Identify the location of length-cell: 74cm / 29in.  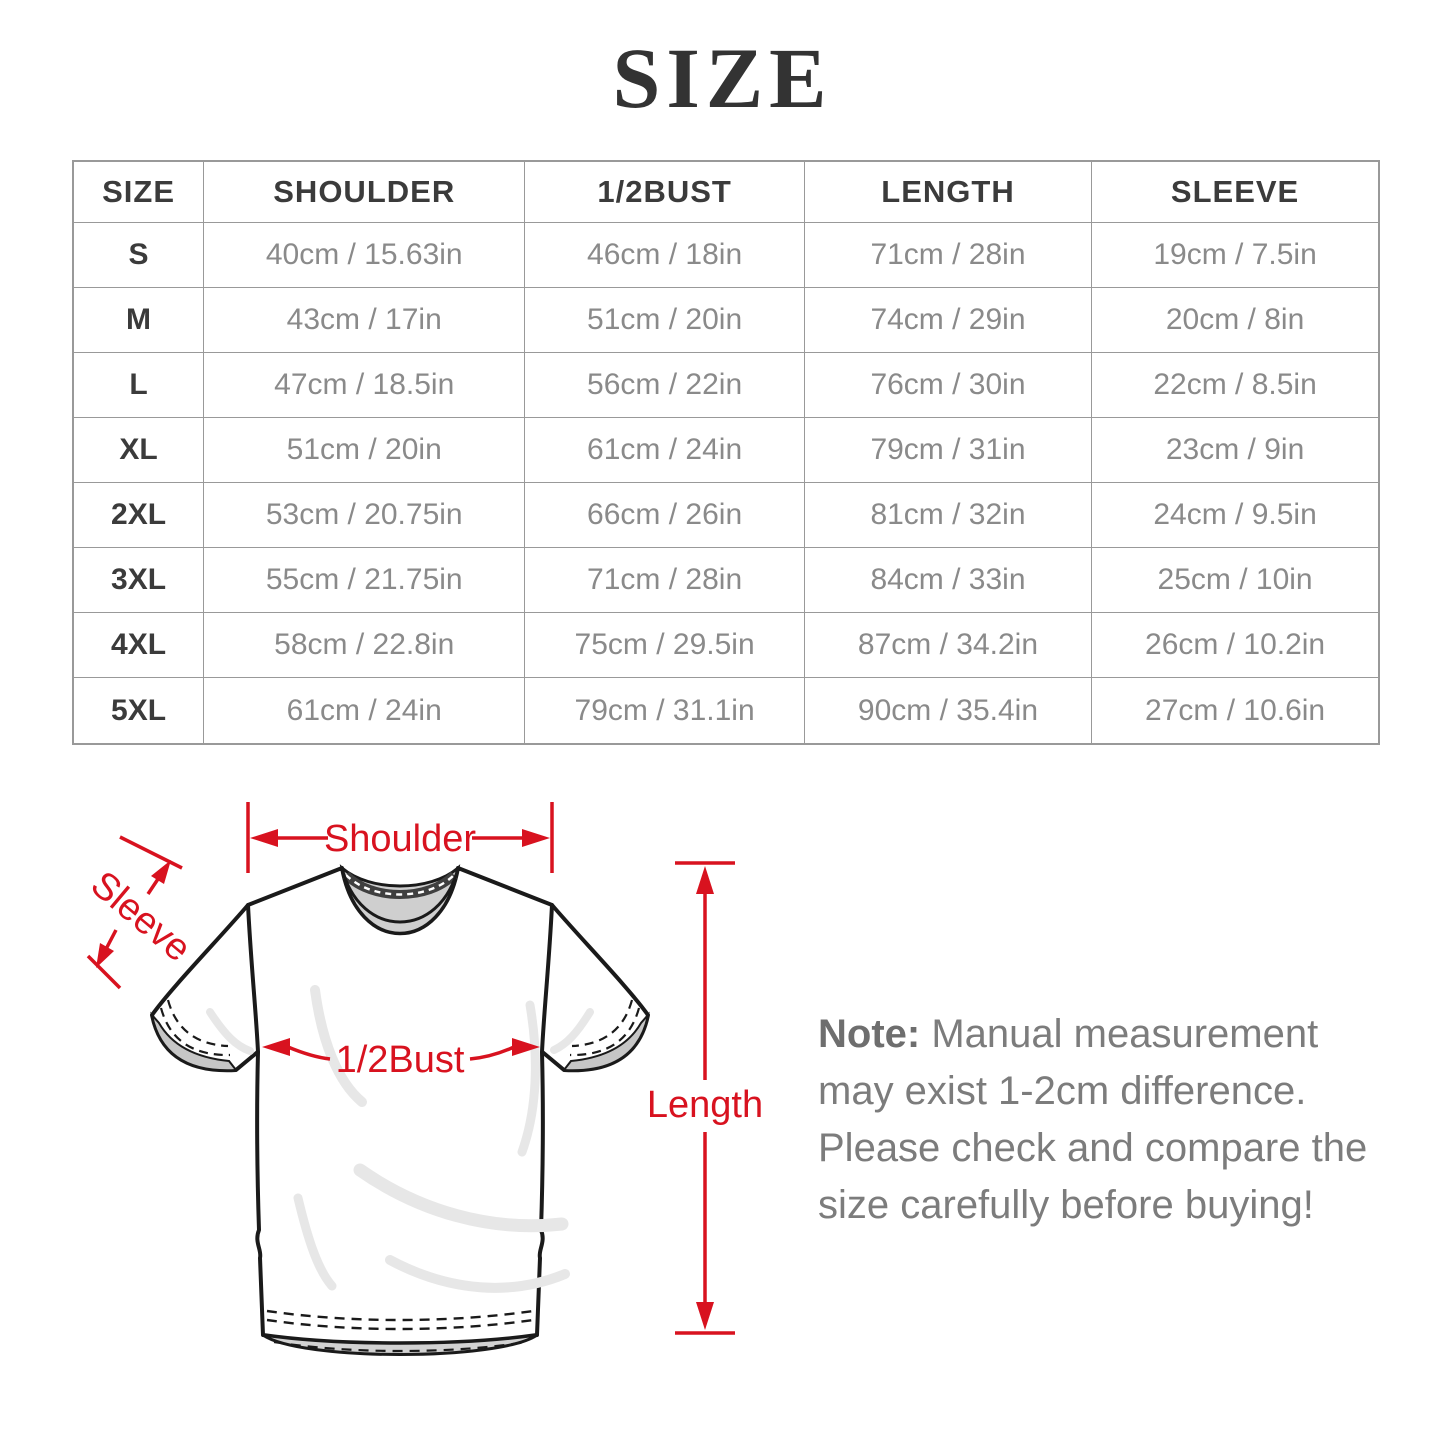
(948, 320).